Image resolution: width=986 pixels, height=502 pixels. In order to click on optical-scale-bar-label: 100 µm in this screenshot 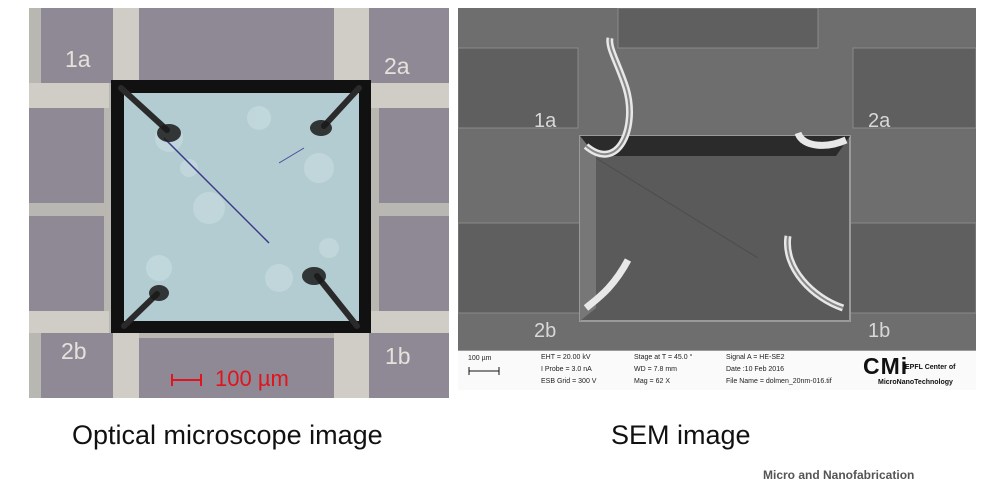, I will do `click(252, 378)`.